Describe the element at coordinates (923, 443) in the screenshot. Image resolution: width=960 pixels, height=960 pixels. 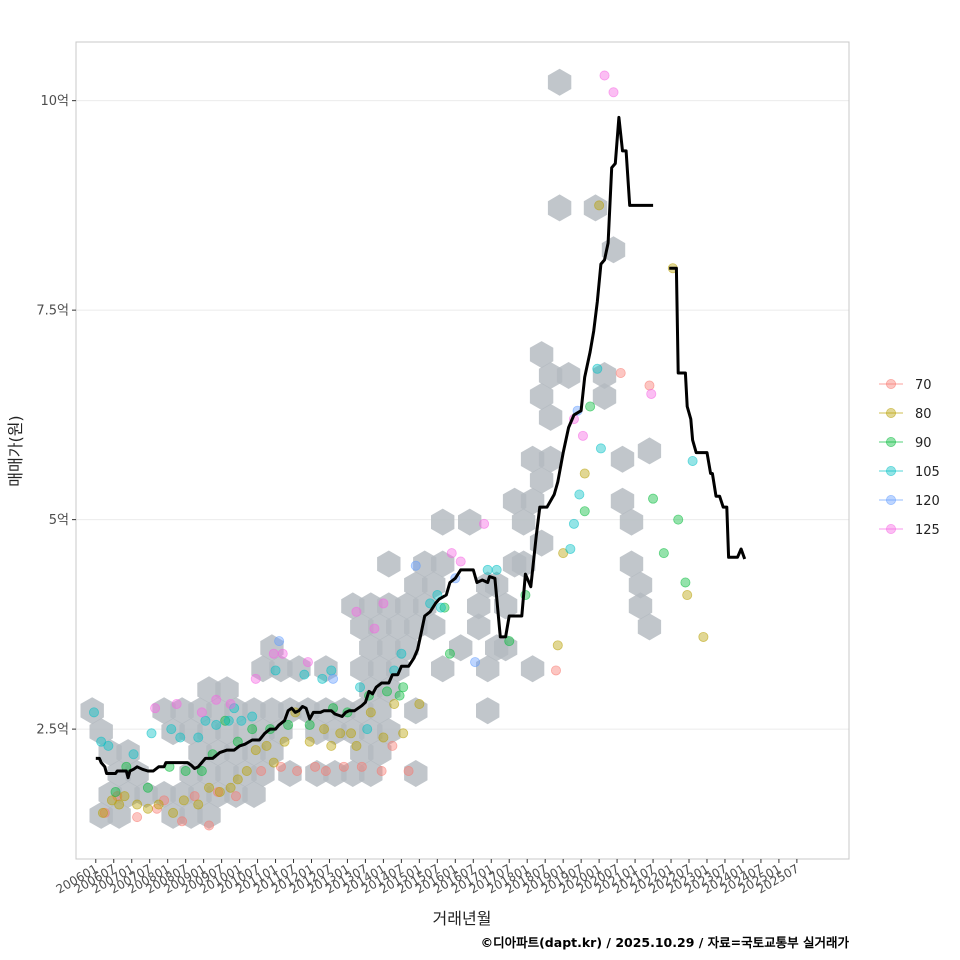
I see `legend-label: 90` at that location.